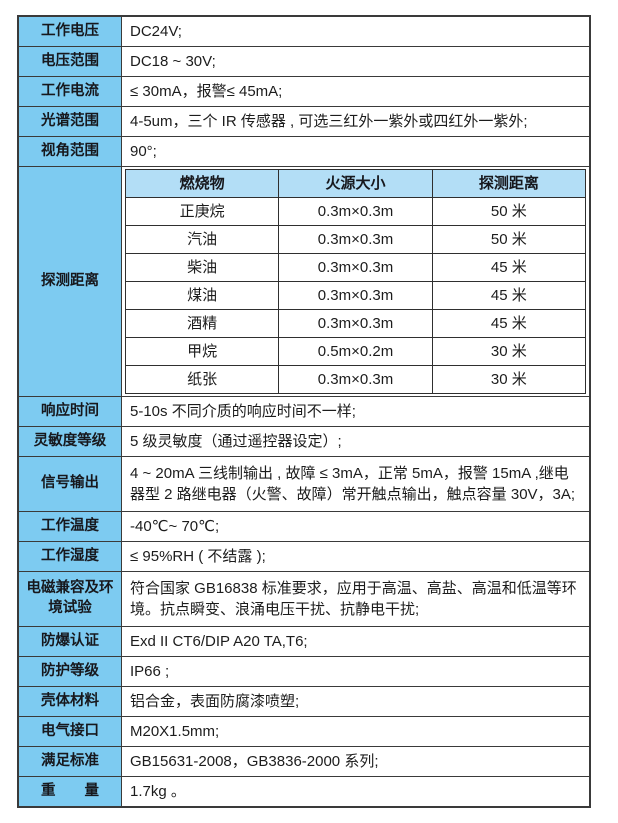 This screenshot has width=618, height=823. I want to click on detection-cell: 酒精, so click(202, 323).